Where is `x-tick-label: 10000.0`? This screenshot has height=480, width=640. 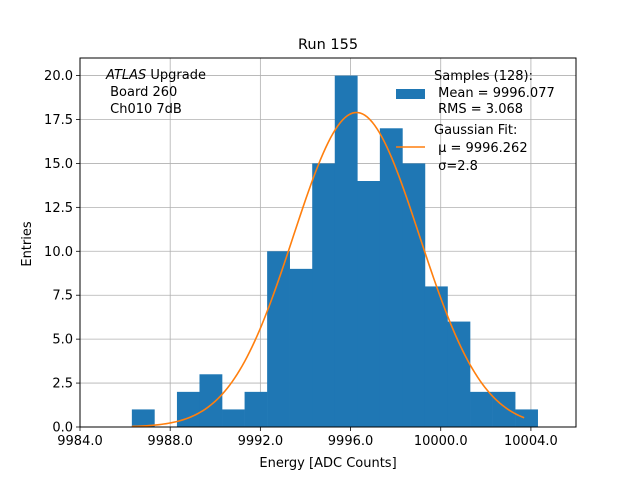
x-tick-label: 10000.0 is located at coordinates (441, 441).